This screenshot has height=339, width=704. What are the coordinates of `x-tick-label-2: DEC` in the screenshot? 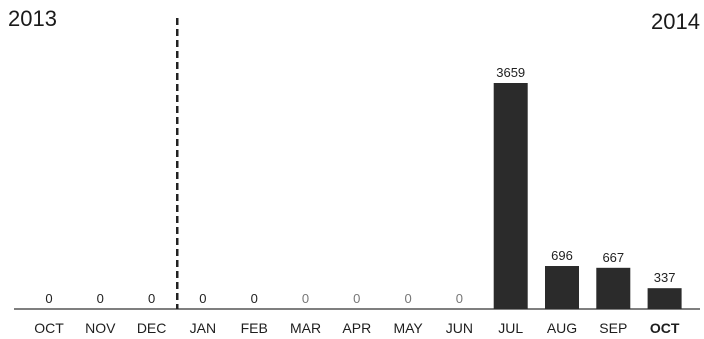 It's located at (152, 328).